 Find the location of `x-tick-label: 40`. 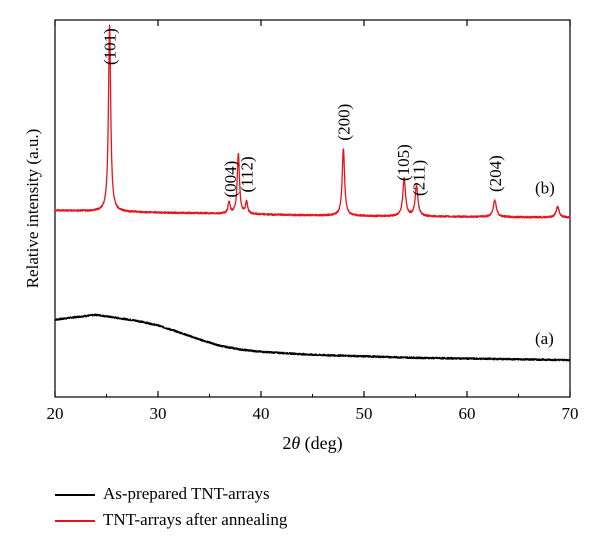

x-tick-label: 40 is located at coordinates (261, 413).